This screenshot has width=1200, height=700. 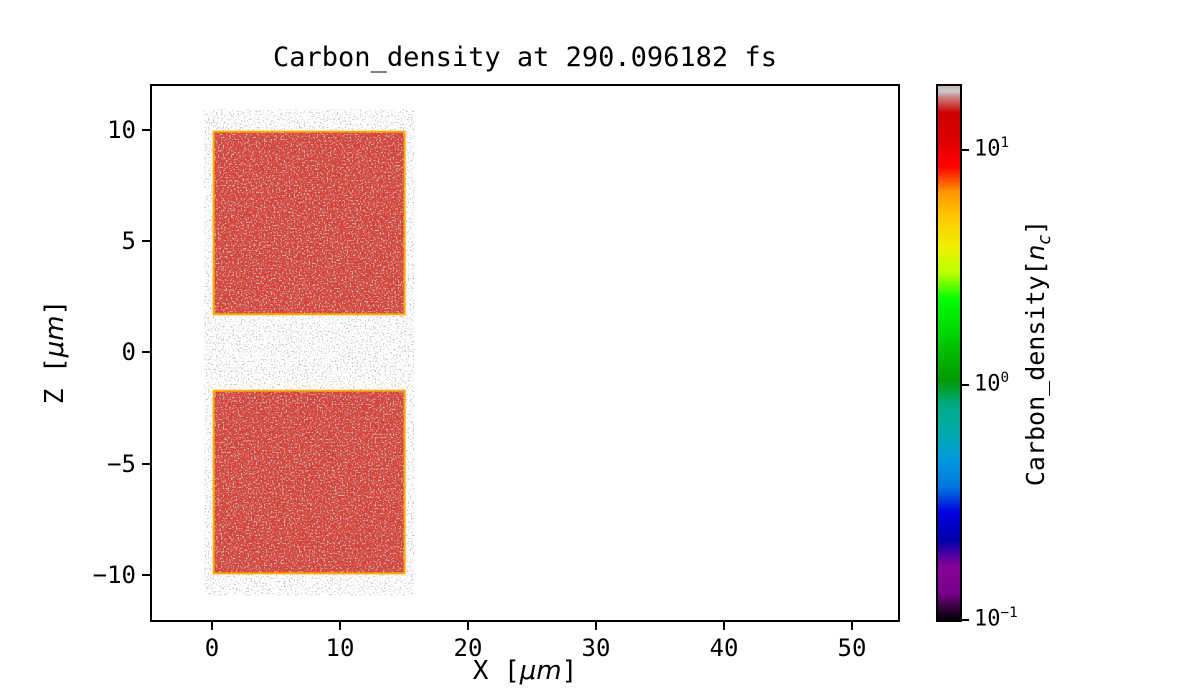 I want to click on colorbar-tick-label: 100, so click(x=1014, y=383).